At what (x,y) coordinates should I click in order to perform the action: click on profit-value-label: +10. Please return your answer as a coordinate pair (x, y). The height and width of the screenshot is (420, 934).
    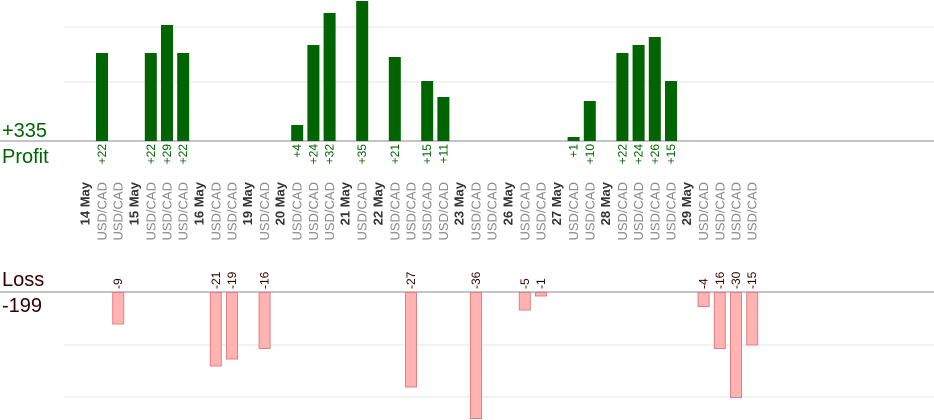
    Looking at the image, I should click on (590, 154).